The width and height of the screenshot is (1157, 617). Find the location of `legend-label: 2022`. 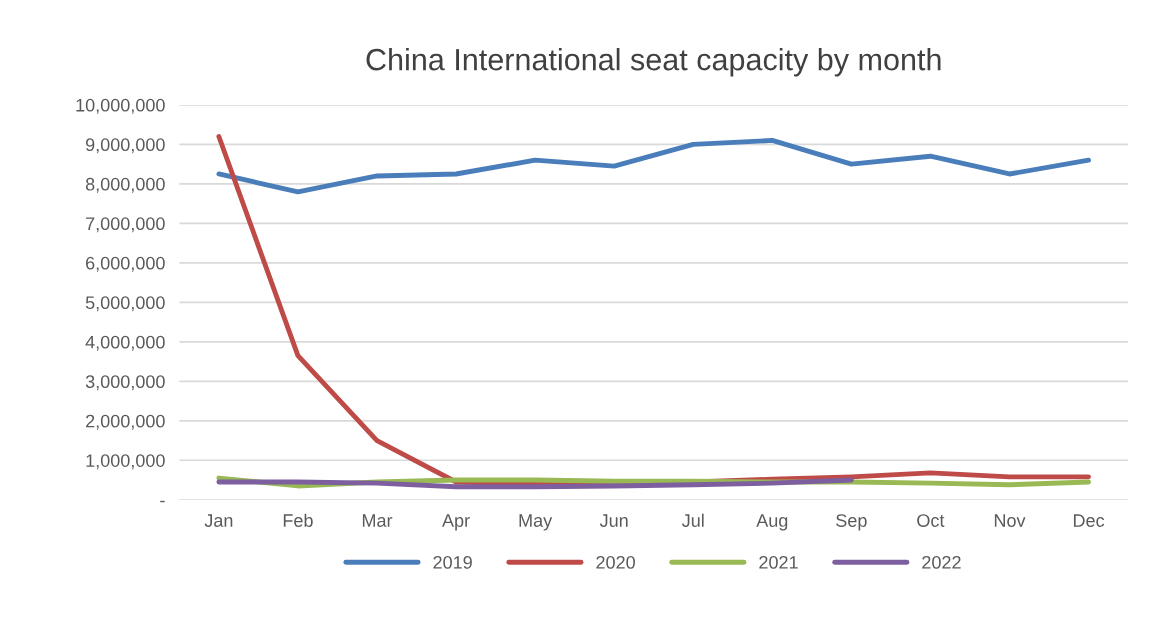

legend-label: 2022 is located at coordinates (941, 562).